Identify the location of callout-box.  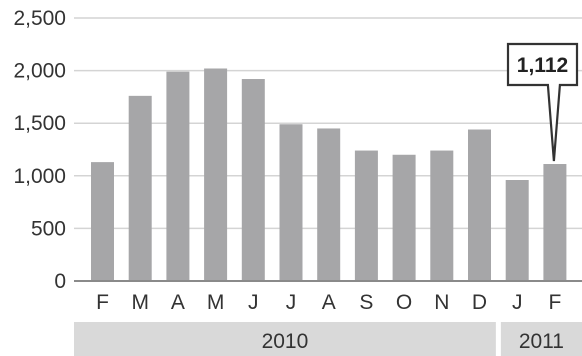
(542, 102).